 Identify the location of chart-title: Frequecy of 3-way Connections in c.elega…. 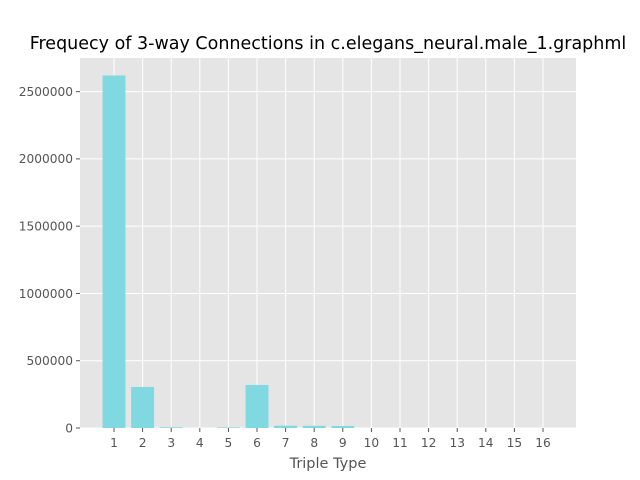
(328, 44).